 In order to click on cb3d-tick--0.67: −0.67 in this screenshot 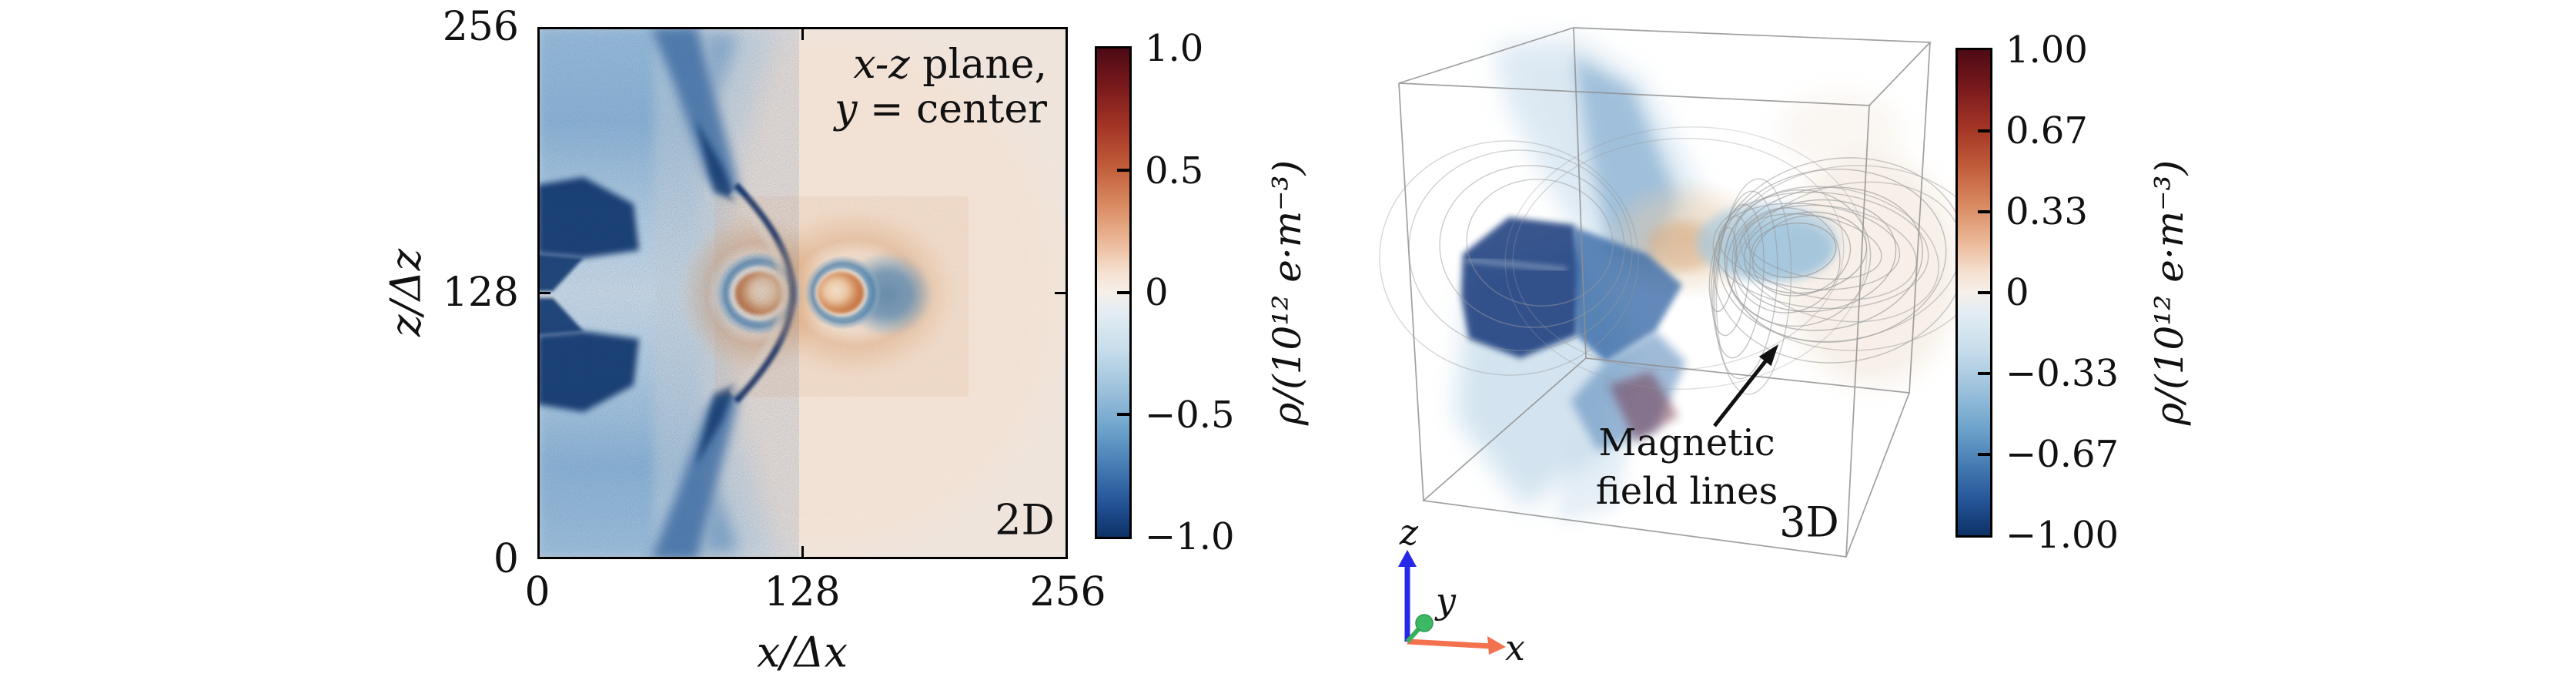, I will do `click(2063, 454)`.